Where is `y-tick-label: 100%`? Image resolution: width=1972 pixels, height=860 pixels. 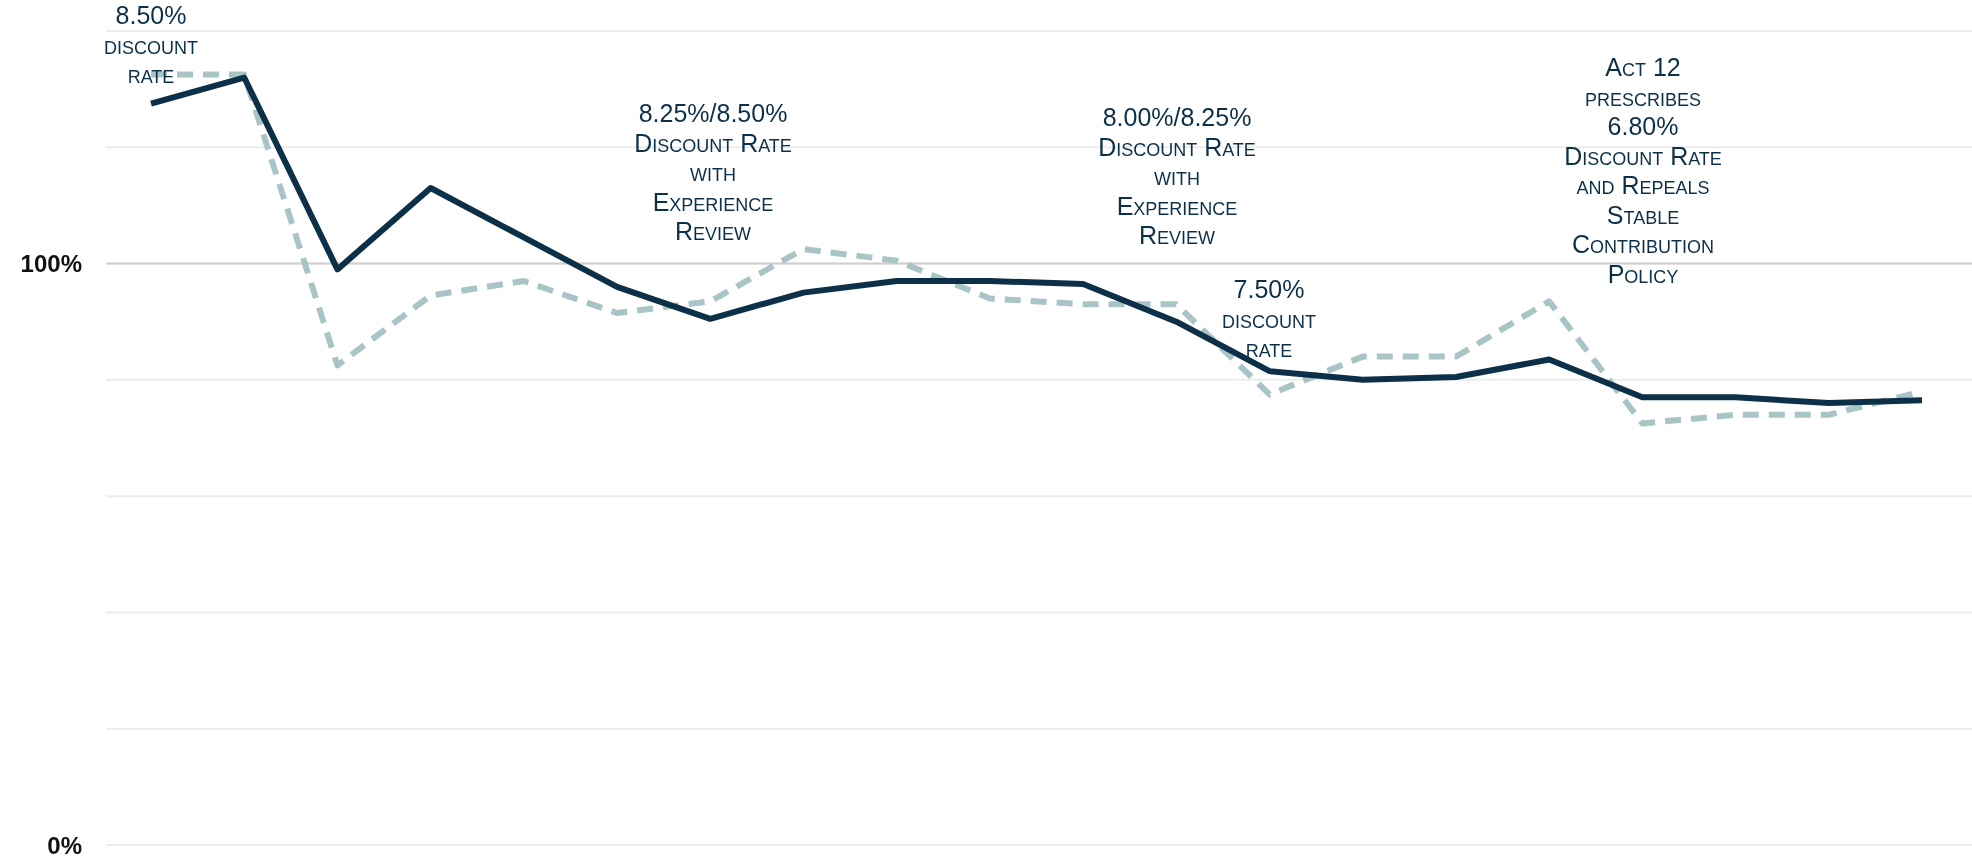
y-tick-label: 100% is located at coordinates (51, 264).